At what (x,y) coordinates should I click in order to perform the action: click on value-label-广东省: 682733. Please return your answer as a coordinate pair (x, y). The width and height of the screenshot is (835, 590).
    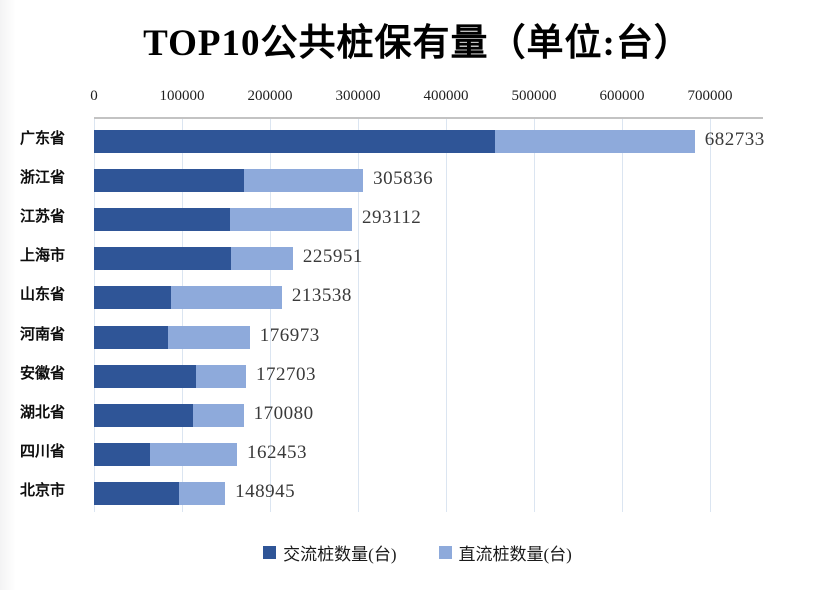
    Looking at the image, I should click on (734, 139).